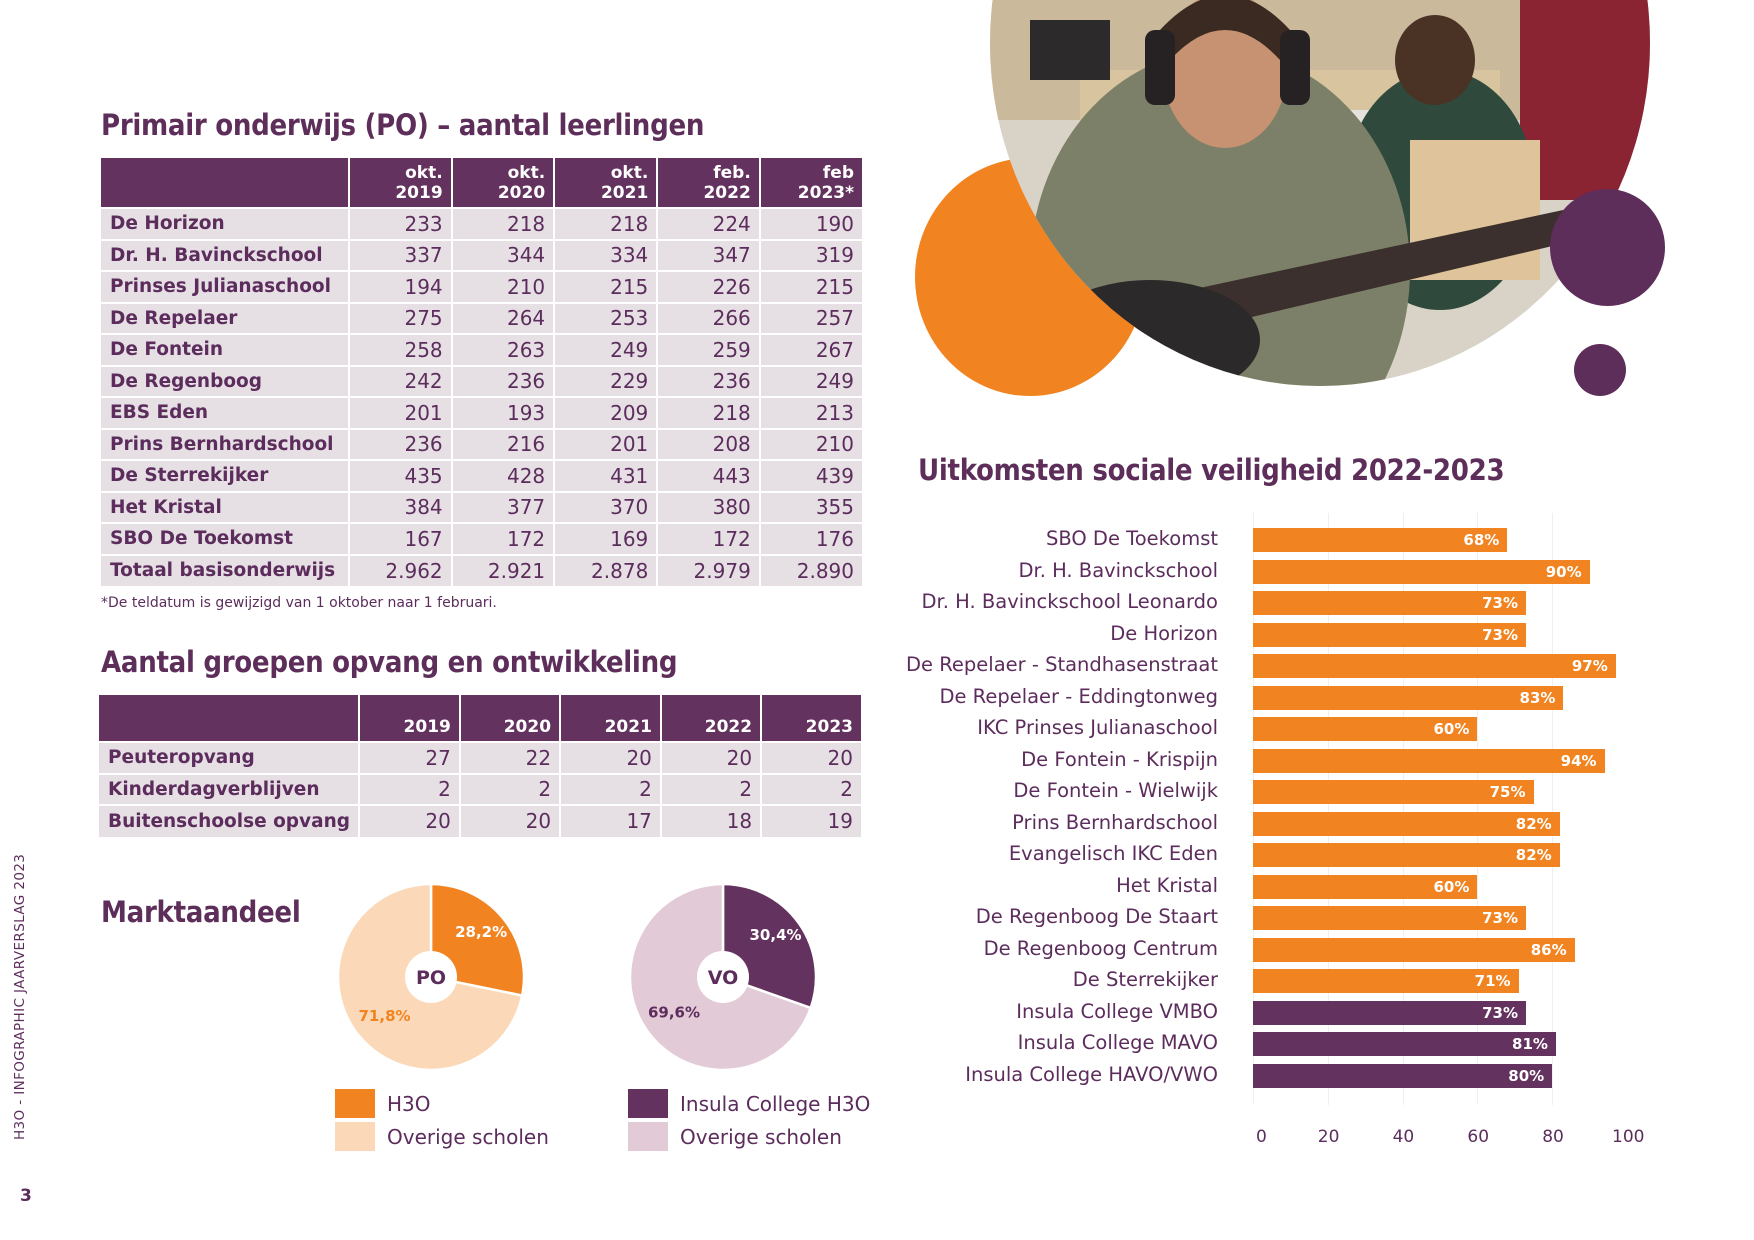  Describe the element at coordinates (810, 718) in the screenshot. I see `groups-table-header-cell: 2023` at that location.